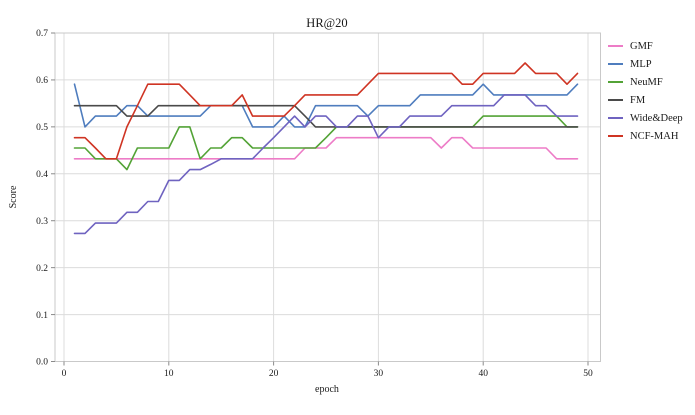  I want to click on x-tick-label: 50, so click(588, 374).